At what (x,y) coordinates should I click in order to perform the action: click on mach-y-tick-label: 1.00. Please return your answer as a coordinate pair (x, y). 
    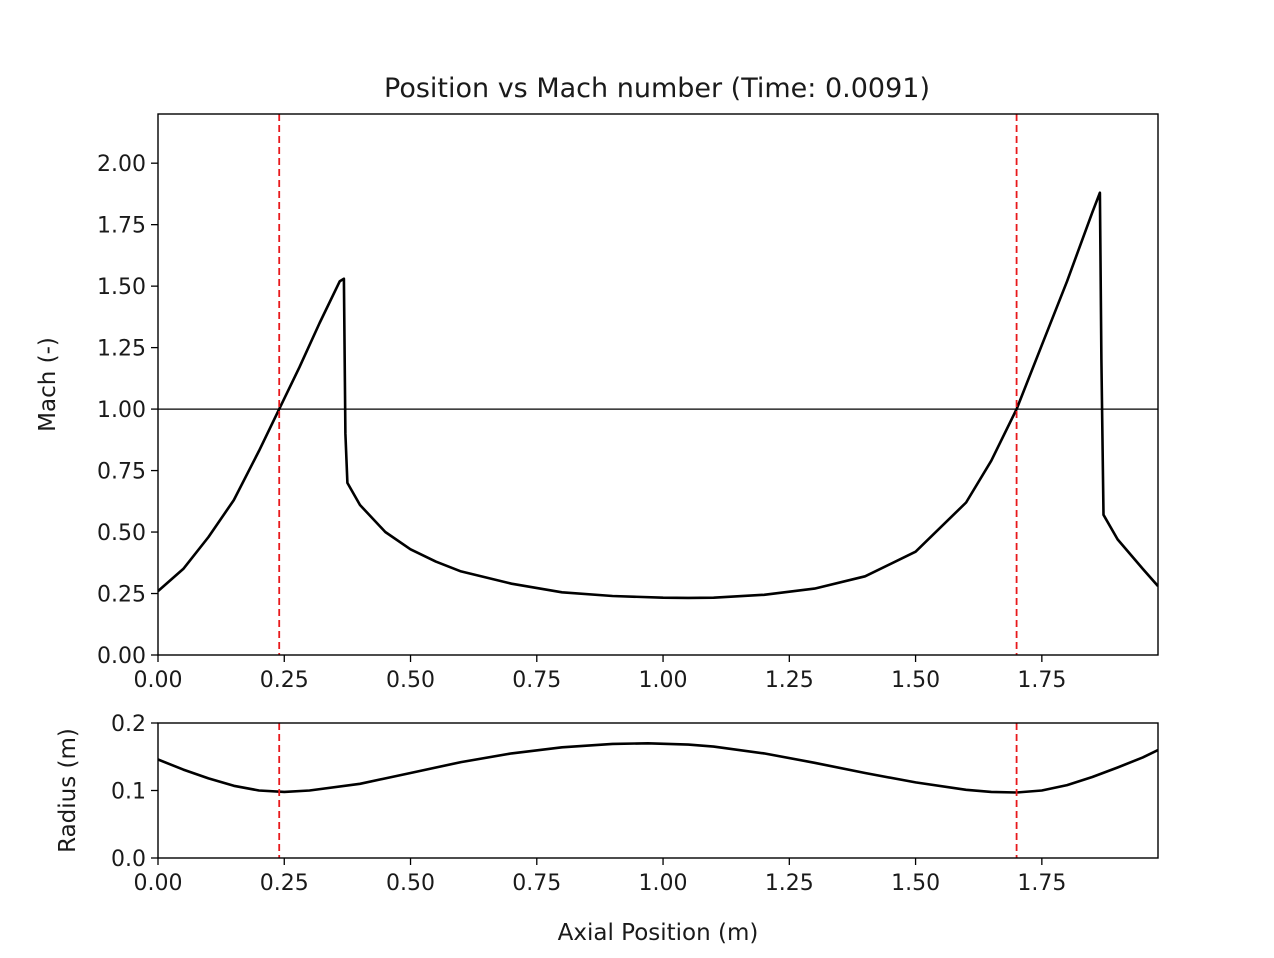
    Looking at the image, I should click on (121, 410).